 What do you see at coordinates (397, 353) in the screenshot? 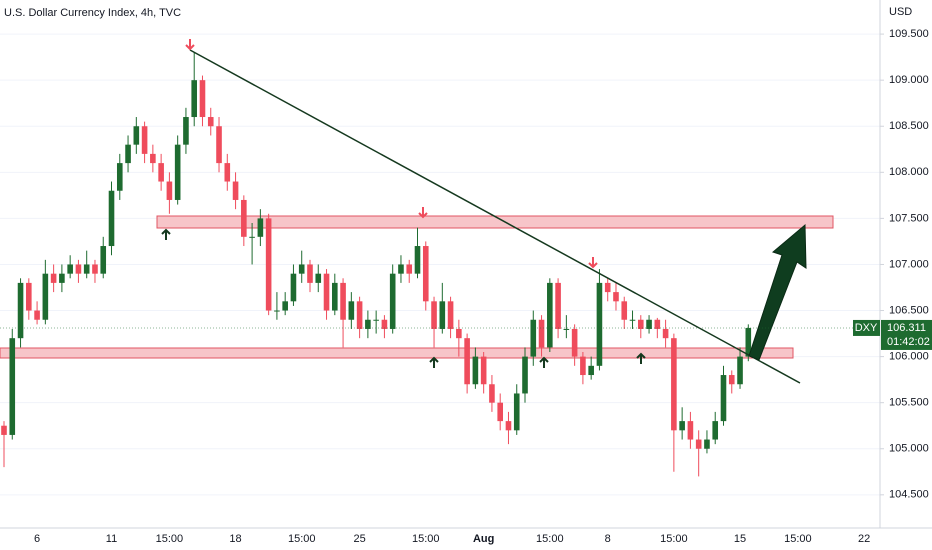
I see `support-zone` at bounding box center [397, 353].